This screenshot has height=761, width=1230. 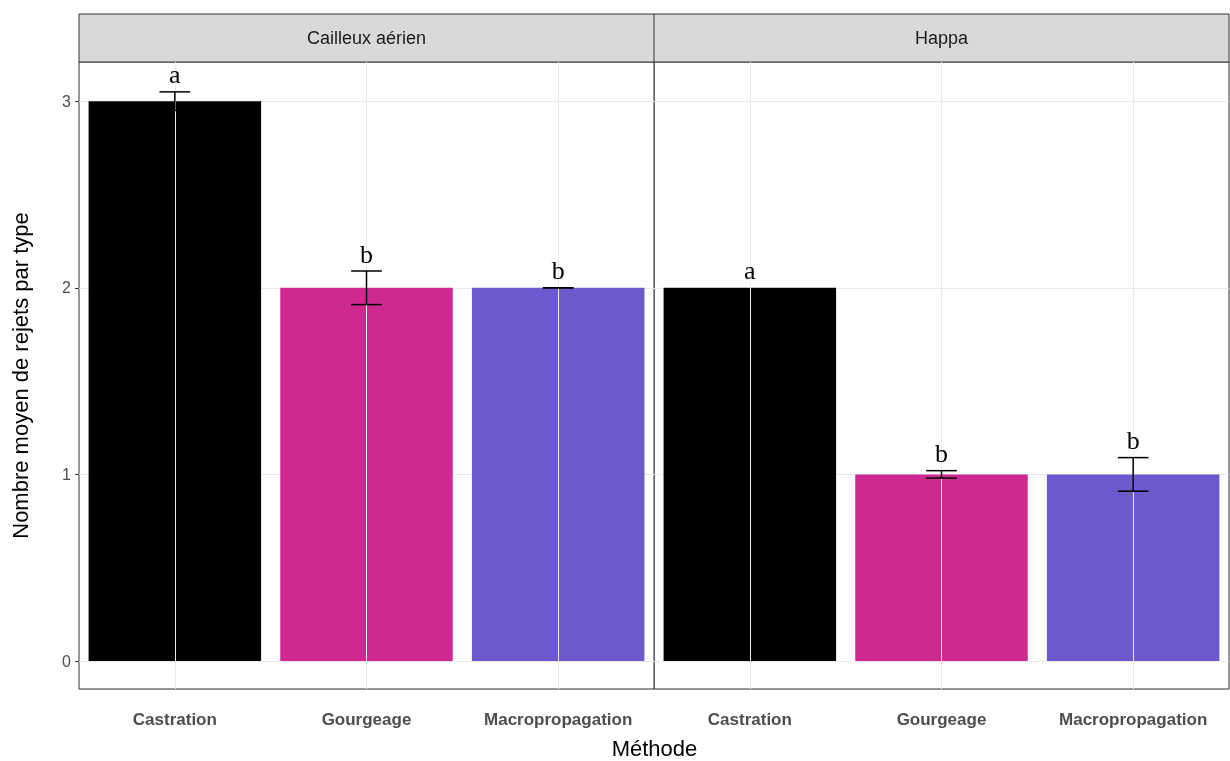 What do you see at coordinates (366, 38) in the screenshot?
I see `chart-title: Cailleux aérien` at bounding box center [366, 38].